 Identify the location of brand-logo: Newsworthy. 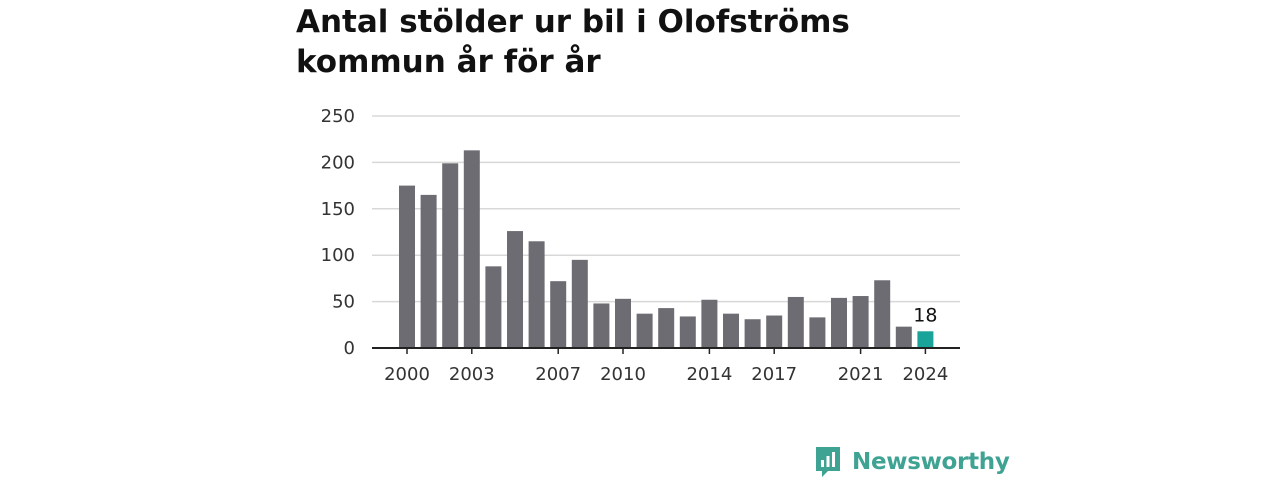
(912, 462).